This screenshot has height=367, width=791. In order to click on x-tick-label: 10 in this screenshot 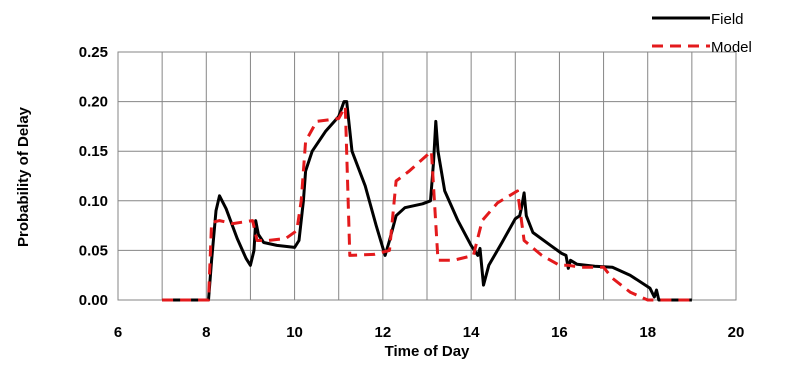, I will do `click(294, 332)`.